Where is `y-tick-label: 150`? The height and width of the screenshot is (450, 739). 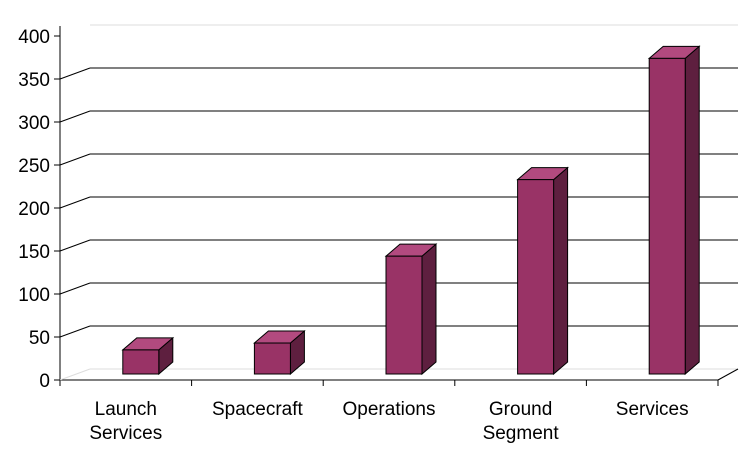
y-tick-label: 150 is located at coordinates (34, 252).